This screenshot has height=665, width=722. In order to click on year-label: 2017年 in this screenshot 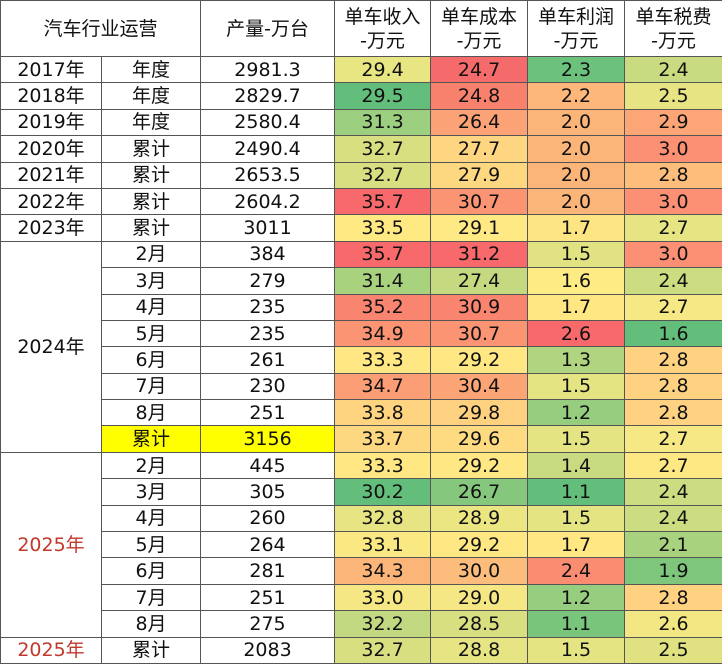, I will do `click(51, 69)`.